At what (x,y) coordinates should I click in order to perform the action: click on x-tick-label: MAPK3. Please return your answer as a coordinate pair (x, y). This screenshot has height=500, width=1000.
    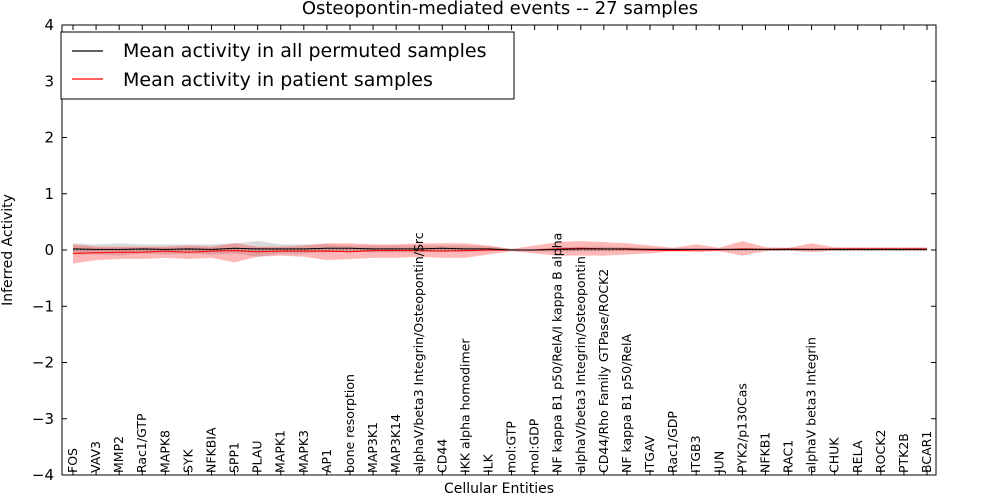
    Looking at the image, I should click on (303, 451).